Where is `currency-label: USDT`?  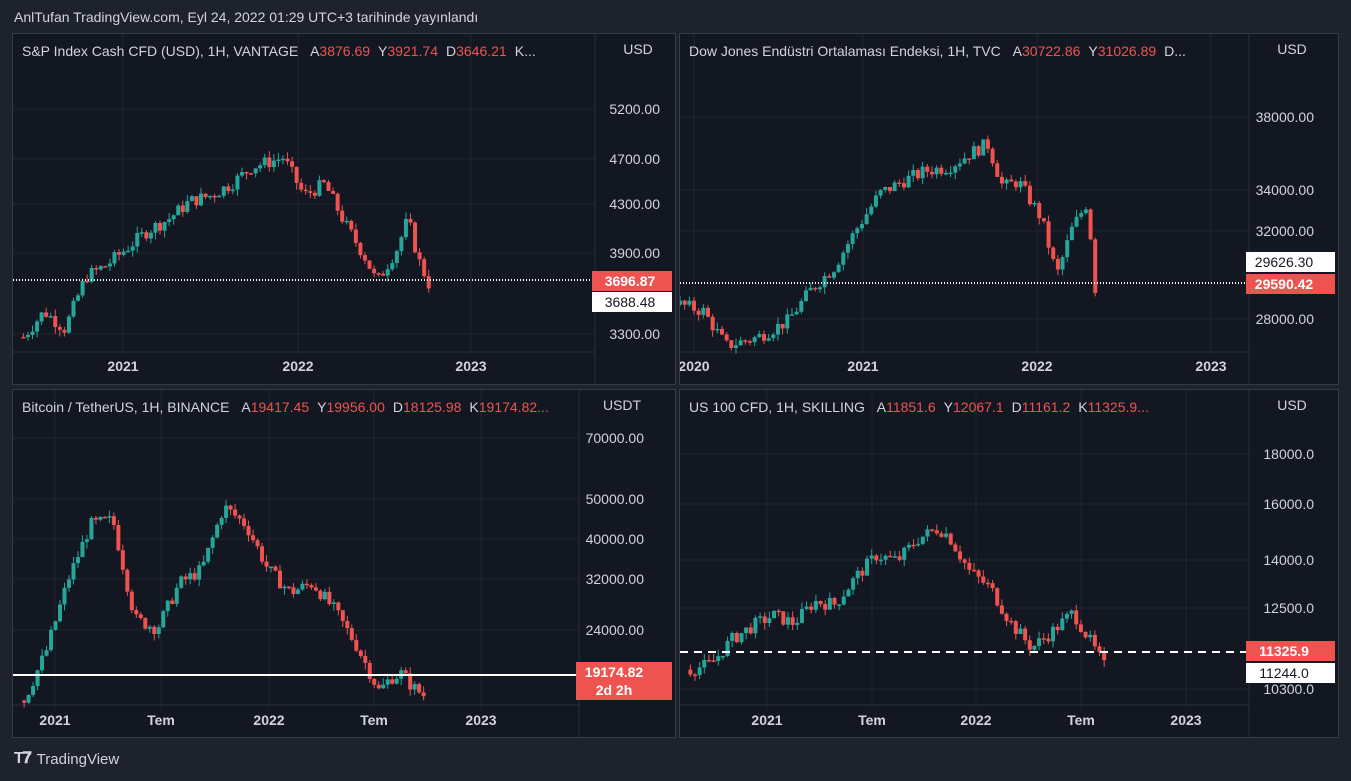 currency-label: USDT is located at coordinates (622, 405).